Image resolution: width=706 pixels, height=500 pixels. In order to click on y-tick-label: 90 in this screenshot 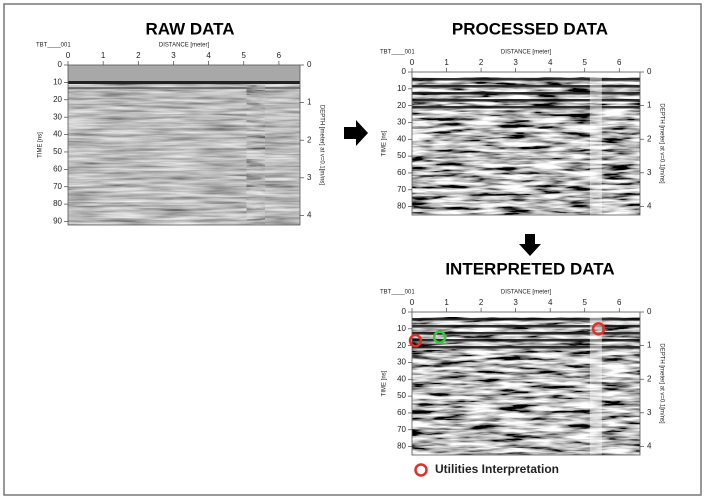, I will do `click(57, 221)`.